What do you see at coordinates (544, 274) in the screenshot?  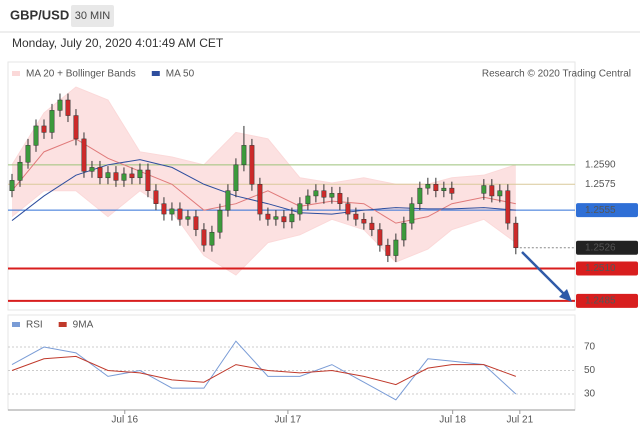 I see `forecast-arrow` at bounding box center [544, 274].